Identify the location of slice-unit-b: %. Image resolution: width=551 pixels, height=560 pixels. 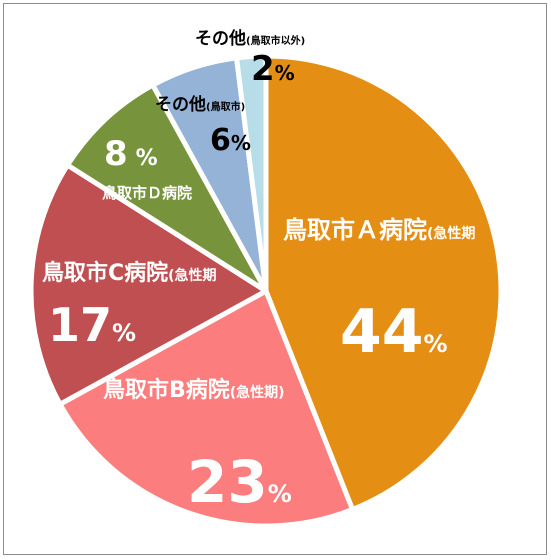
(280, 494).